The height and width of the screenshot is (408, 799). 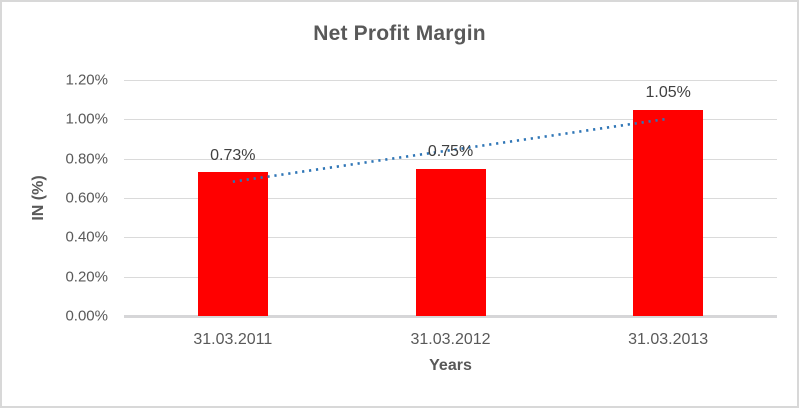 I want to click on bar-31.03.2011, so click(x=232, y=244).